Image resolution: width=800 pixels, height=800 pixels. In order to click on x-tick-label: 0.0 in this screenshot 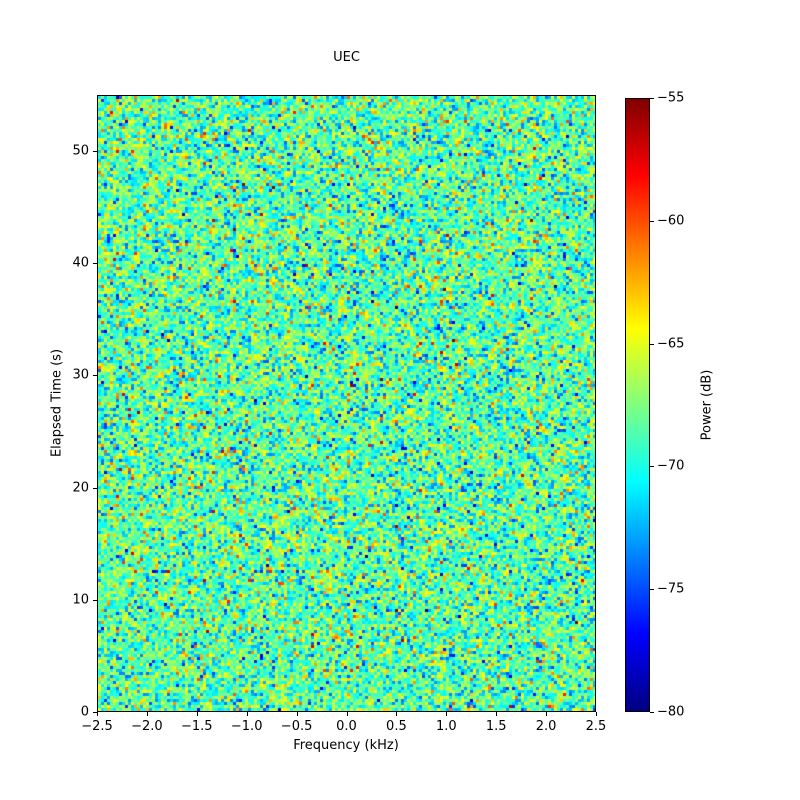, I will do `click(346, 726)`.